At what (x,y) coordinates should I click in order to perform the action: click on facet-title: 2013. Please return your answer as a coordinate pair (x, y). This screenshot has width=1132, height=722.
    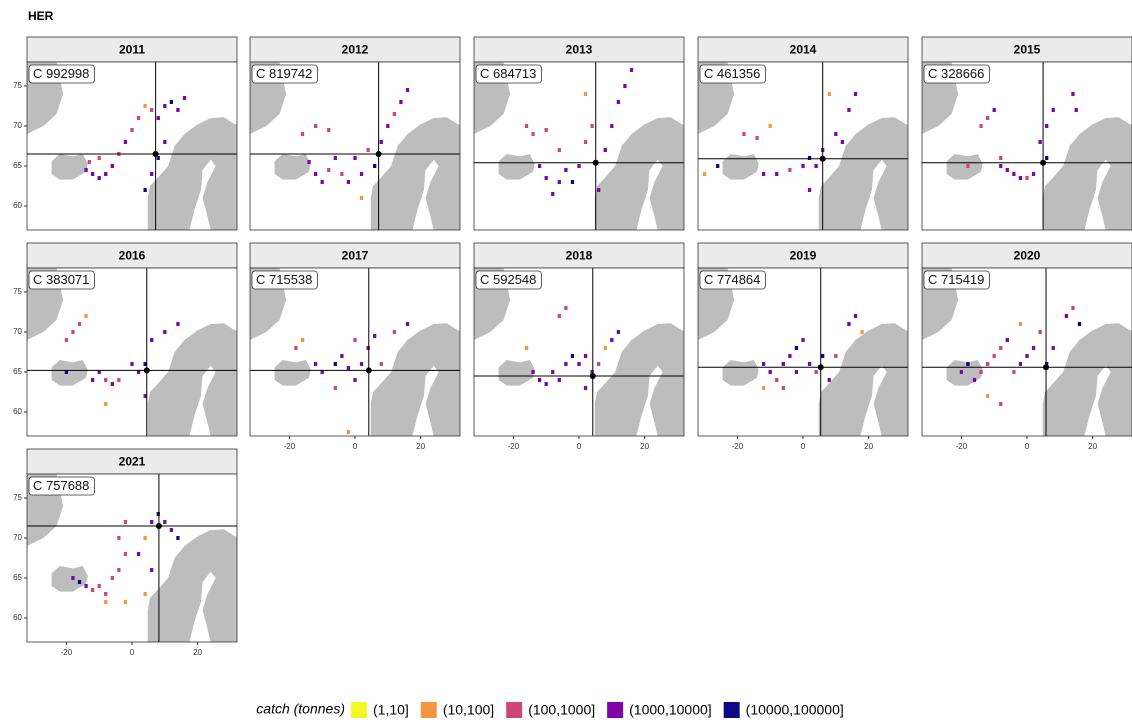
    Looking at the image, I should click on (579, 50).